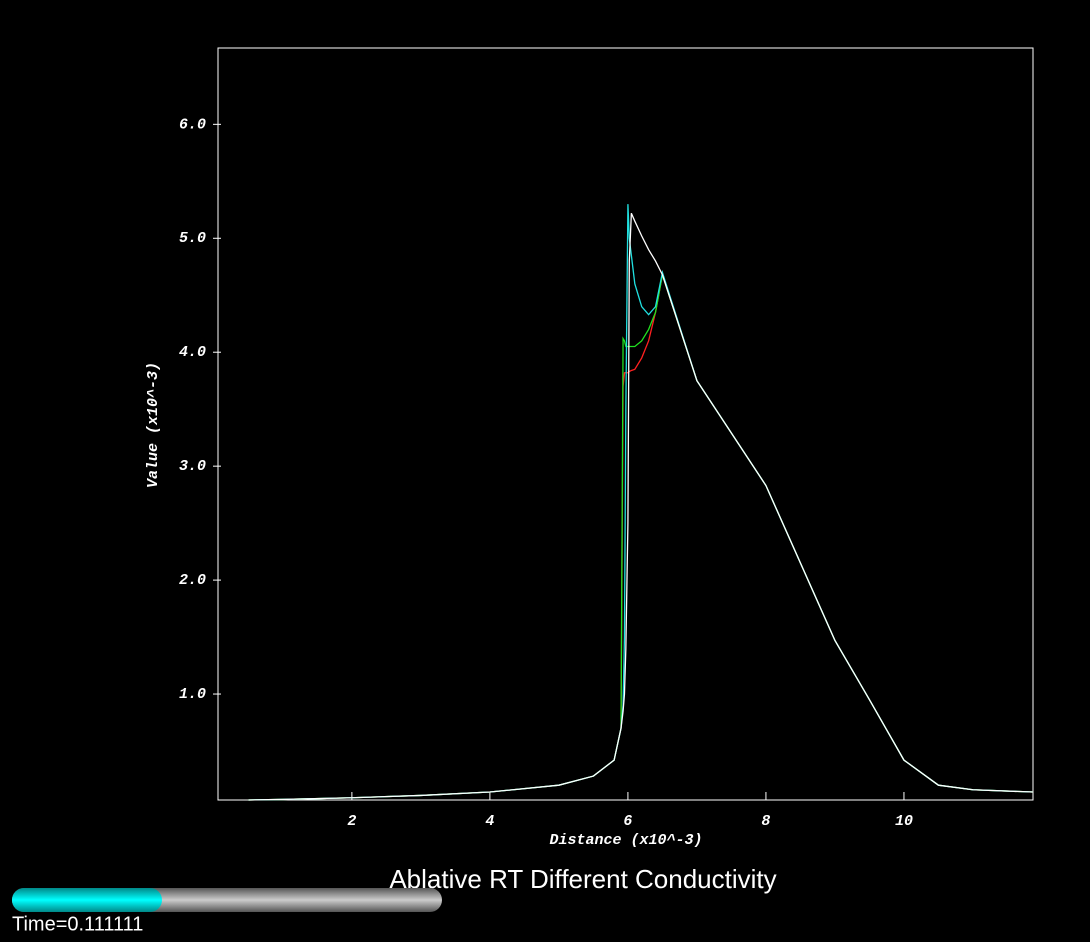 The height and width of the screenshot is (942, 1090). I want to click on x-tick-label: 8, so click(765, 821).